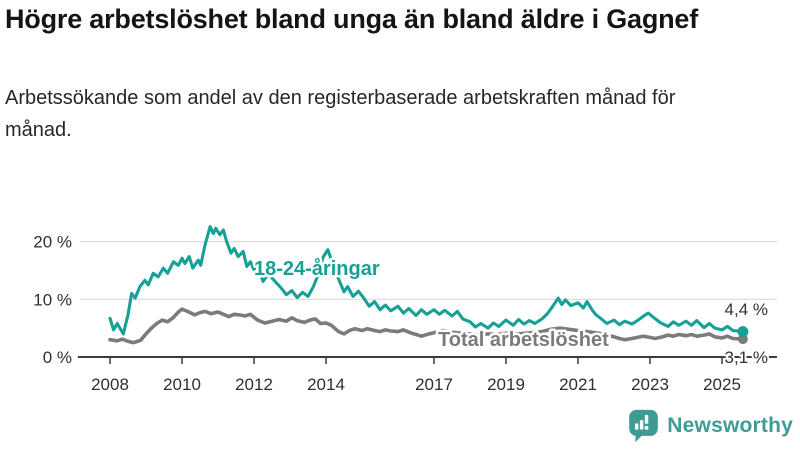  What do you see at coordinates (52, 299) in the screenshot?
I see `y-tick-label: 10 %` at bounding box center [52, 299].